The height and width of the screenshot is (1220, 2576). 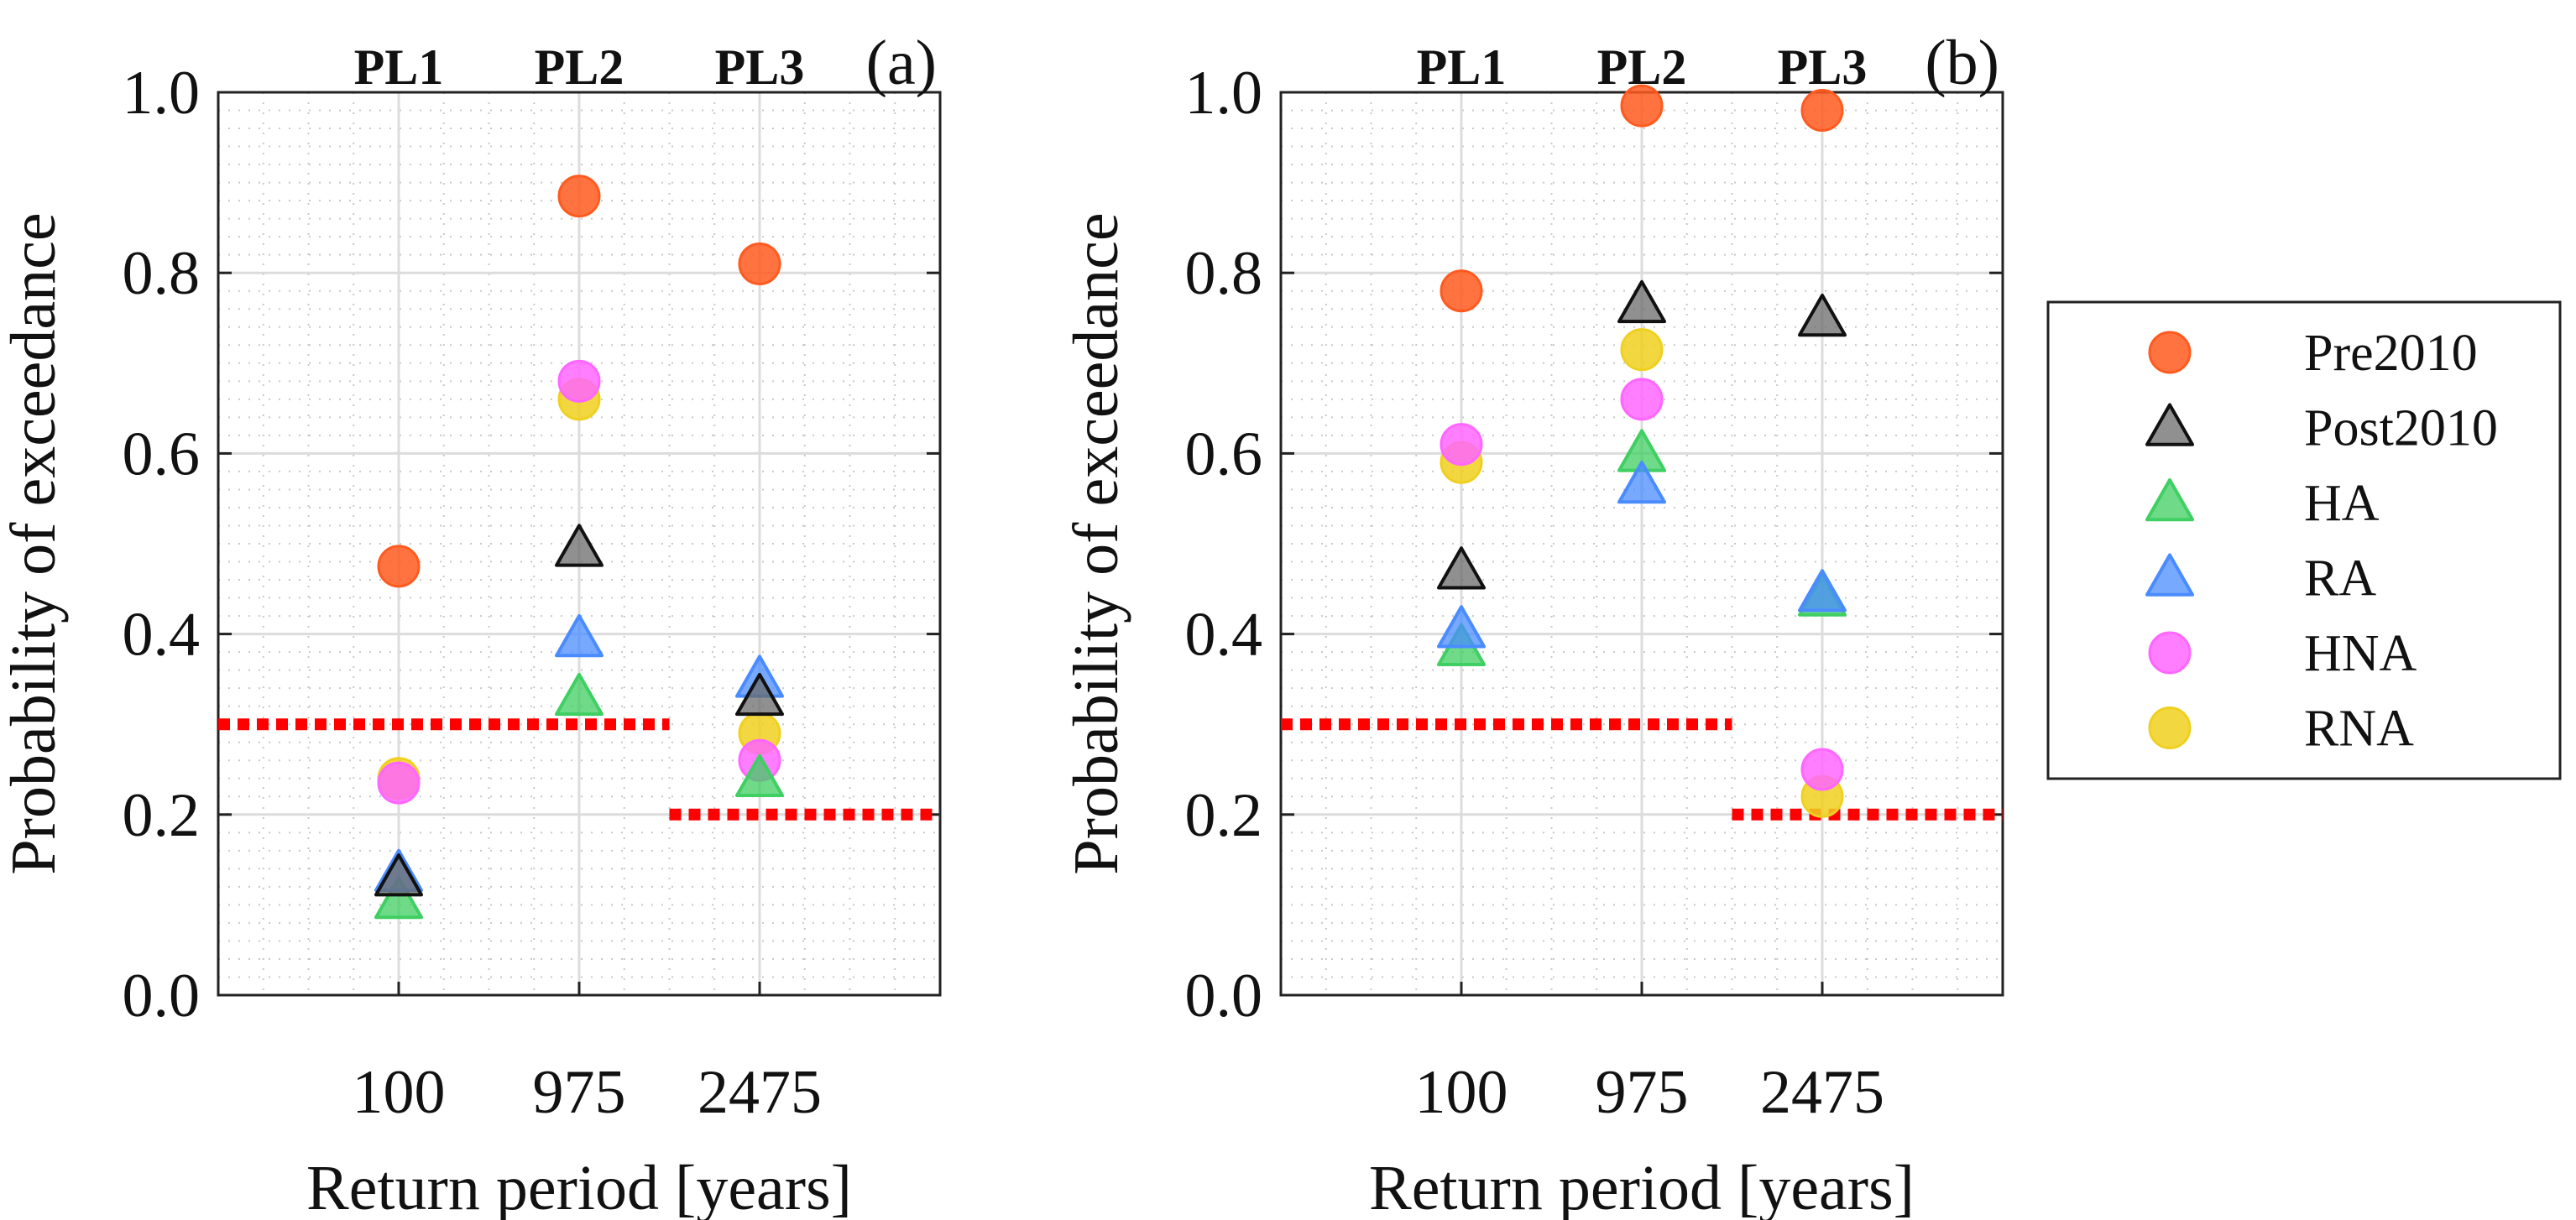 I want to click on legend-box, so click(x=2304, y=540).